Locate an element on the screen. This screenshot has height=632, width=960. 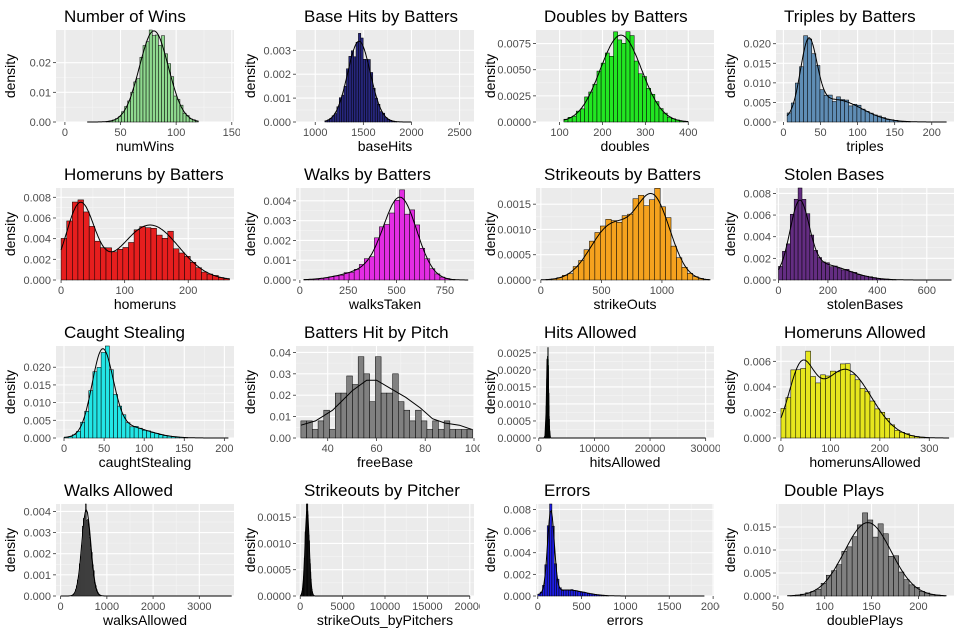
x-tick-label: 5000 is located at coordinates (342, 607).